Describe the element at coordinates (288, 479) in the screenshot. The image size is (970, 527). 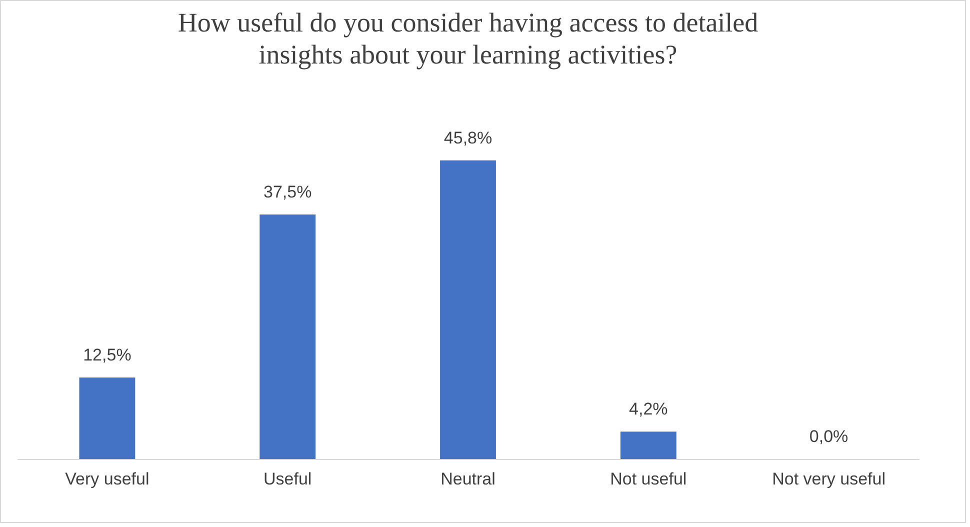
I see `x-tick-label: Useful` at that location.